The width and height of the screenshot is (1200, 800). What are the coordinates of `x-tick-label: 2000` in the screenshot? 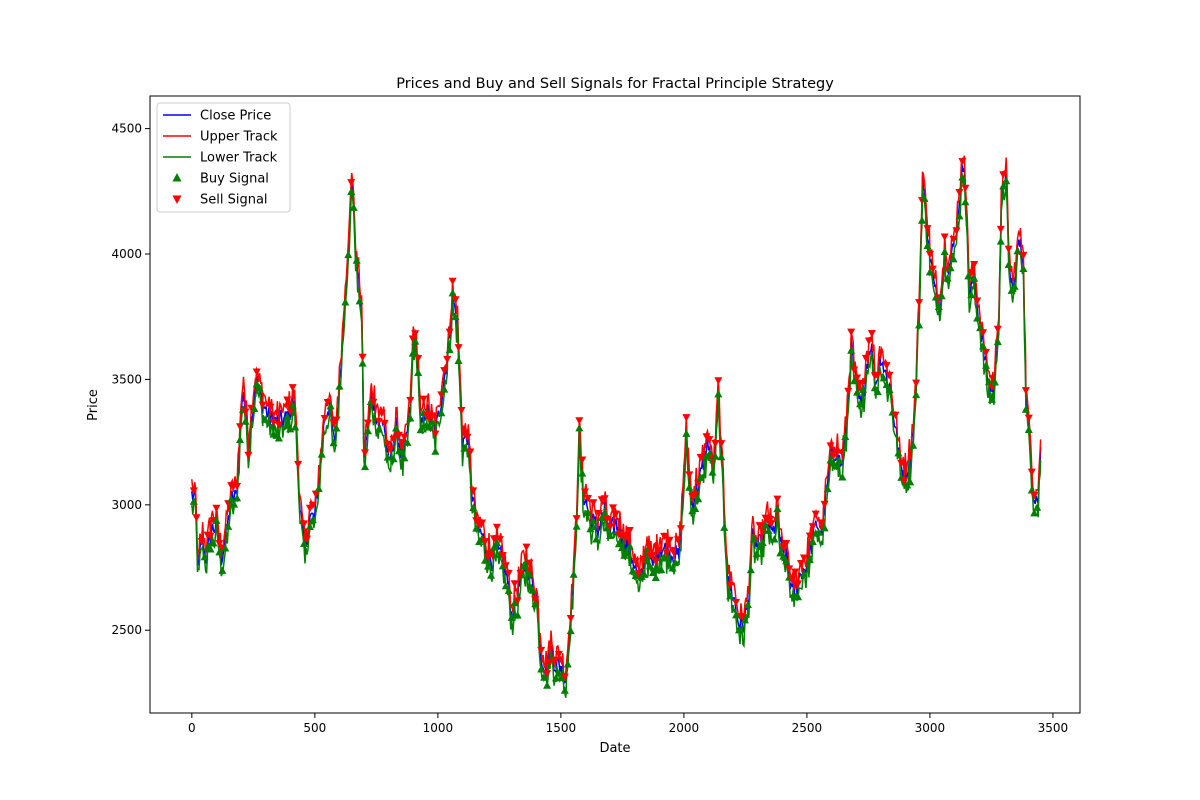 It's located at (684, 728).